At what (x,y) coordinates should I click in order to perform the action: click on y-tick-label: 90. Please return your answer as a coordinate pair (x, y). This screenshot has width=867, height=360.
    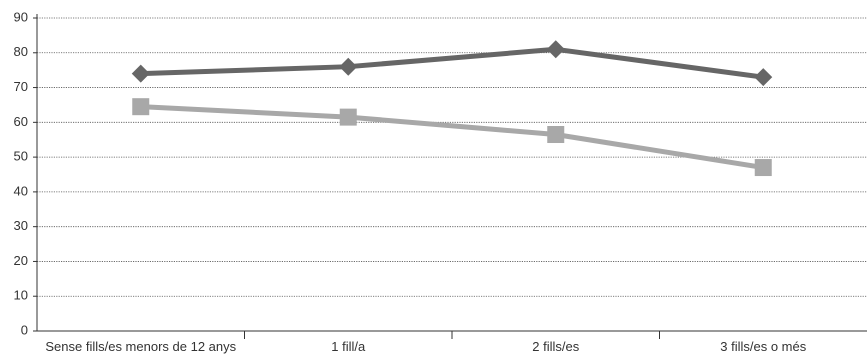
    Looking at the image, I should click on (21, 16).